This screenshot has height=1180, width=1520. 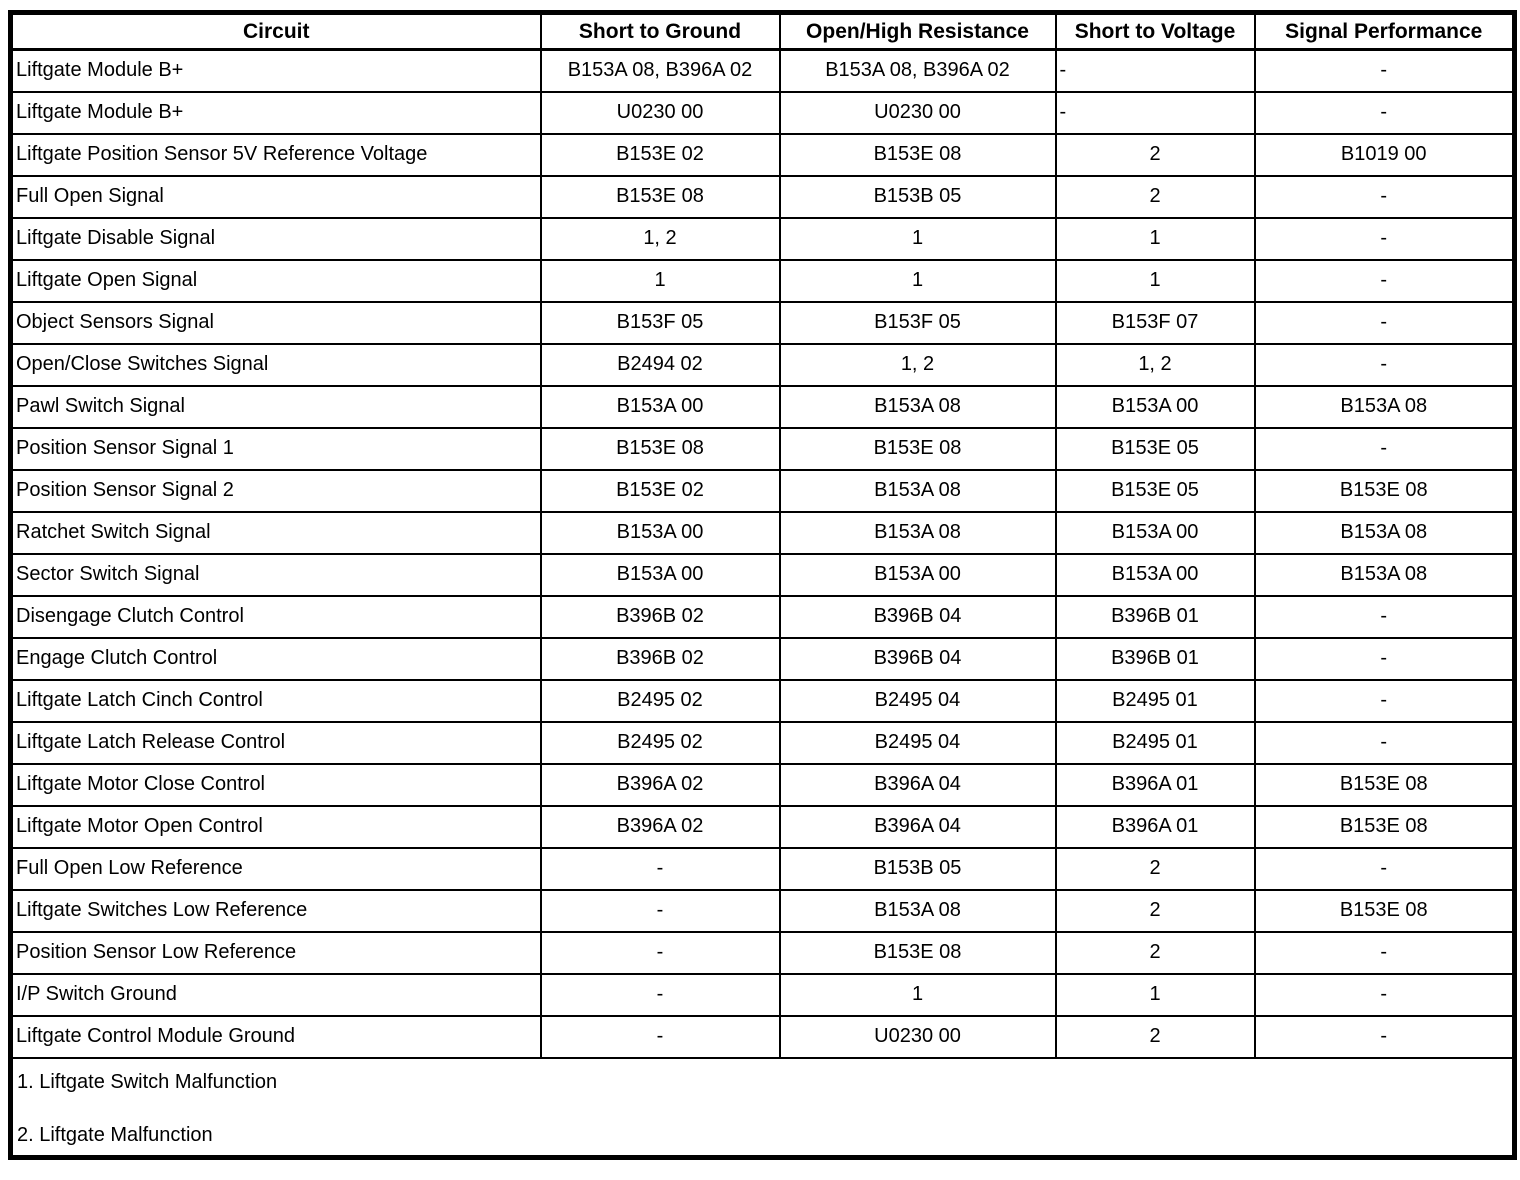 I want to click on circuit-cell: Full Open Signal, so click(x=275, y=196).